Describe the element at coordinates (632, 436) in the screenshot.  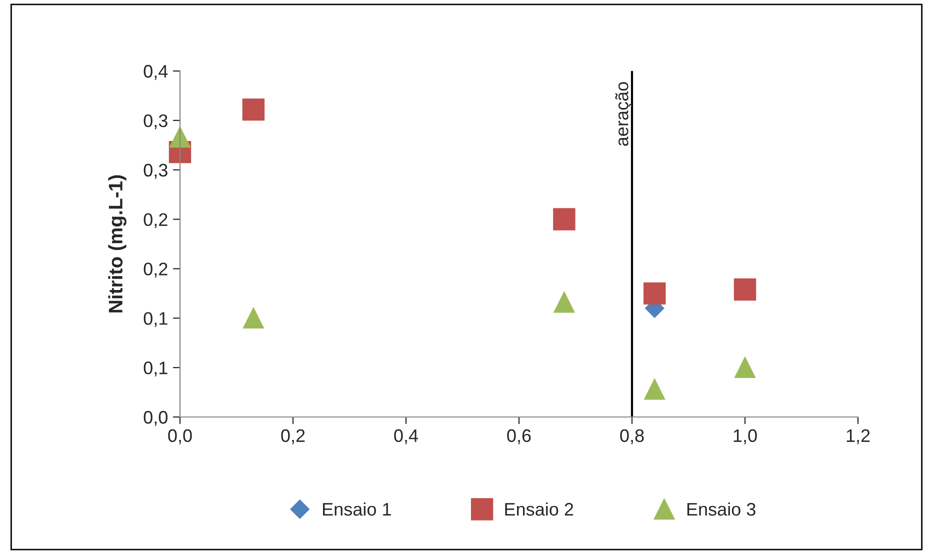
I see `x-tick-label: 0,8` at that location.